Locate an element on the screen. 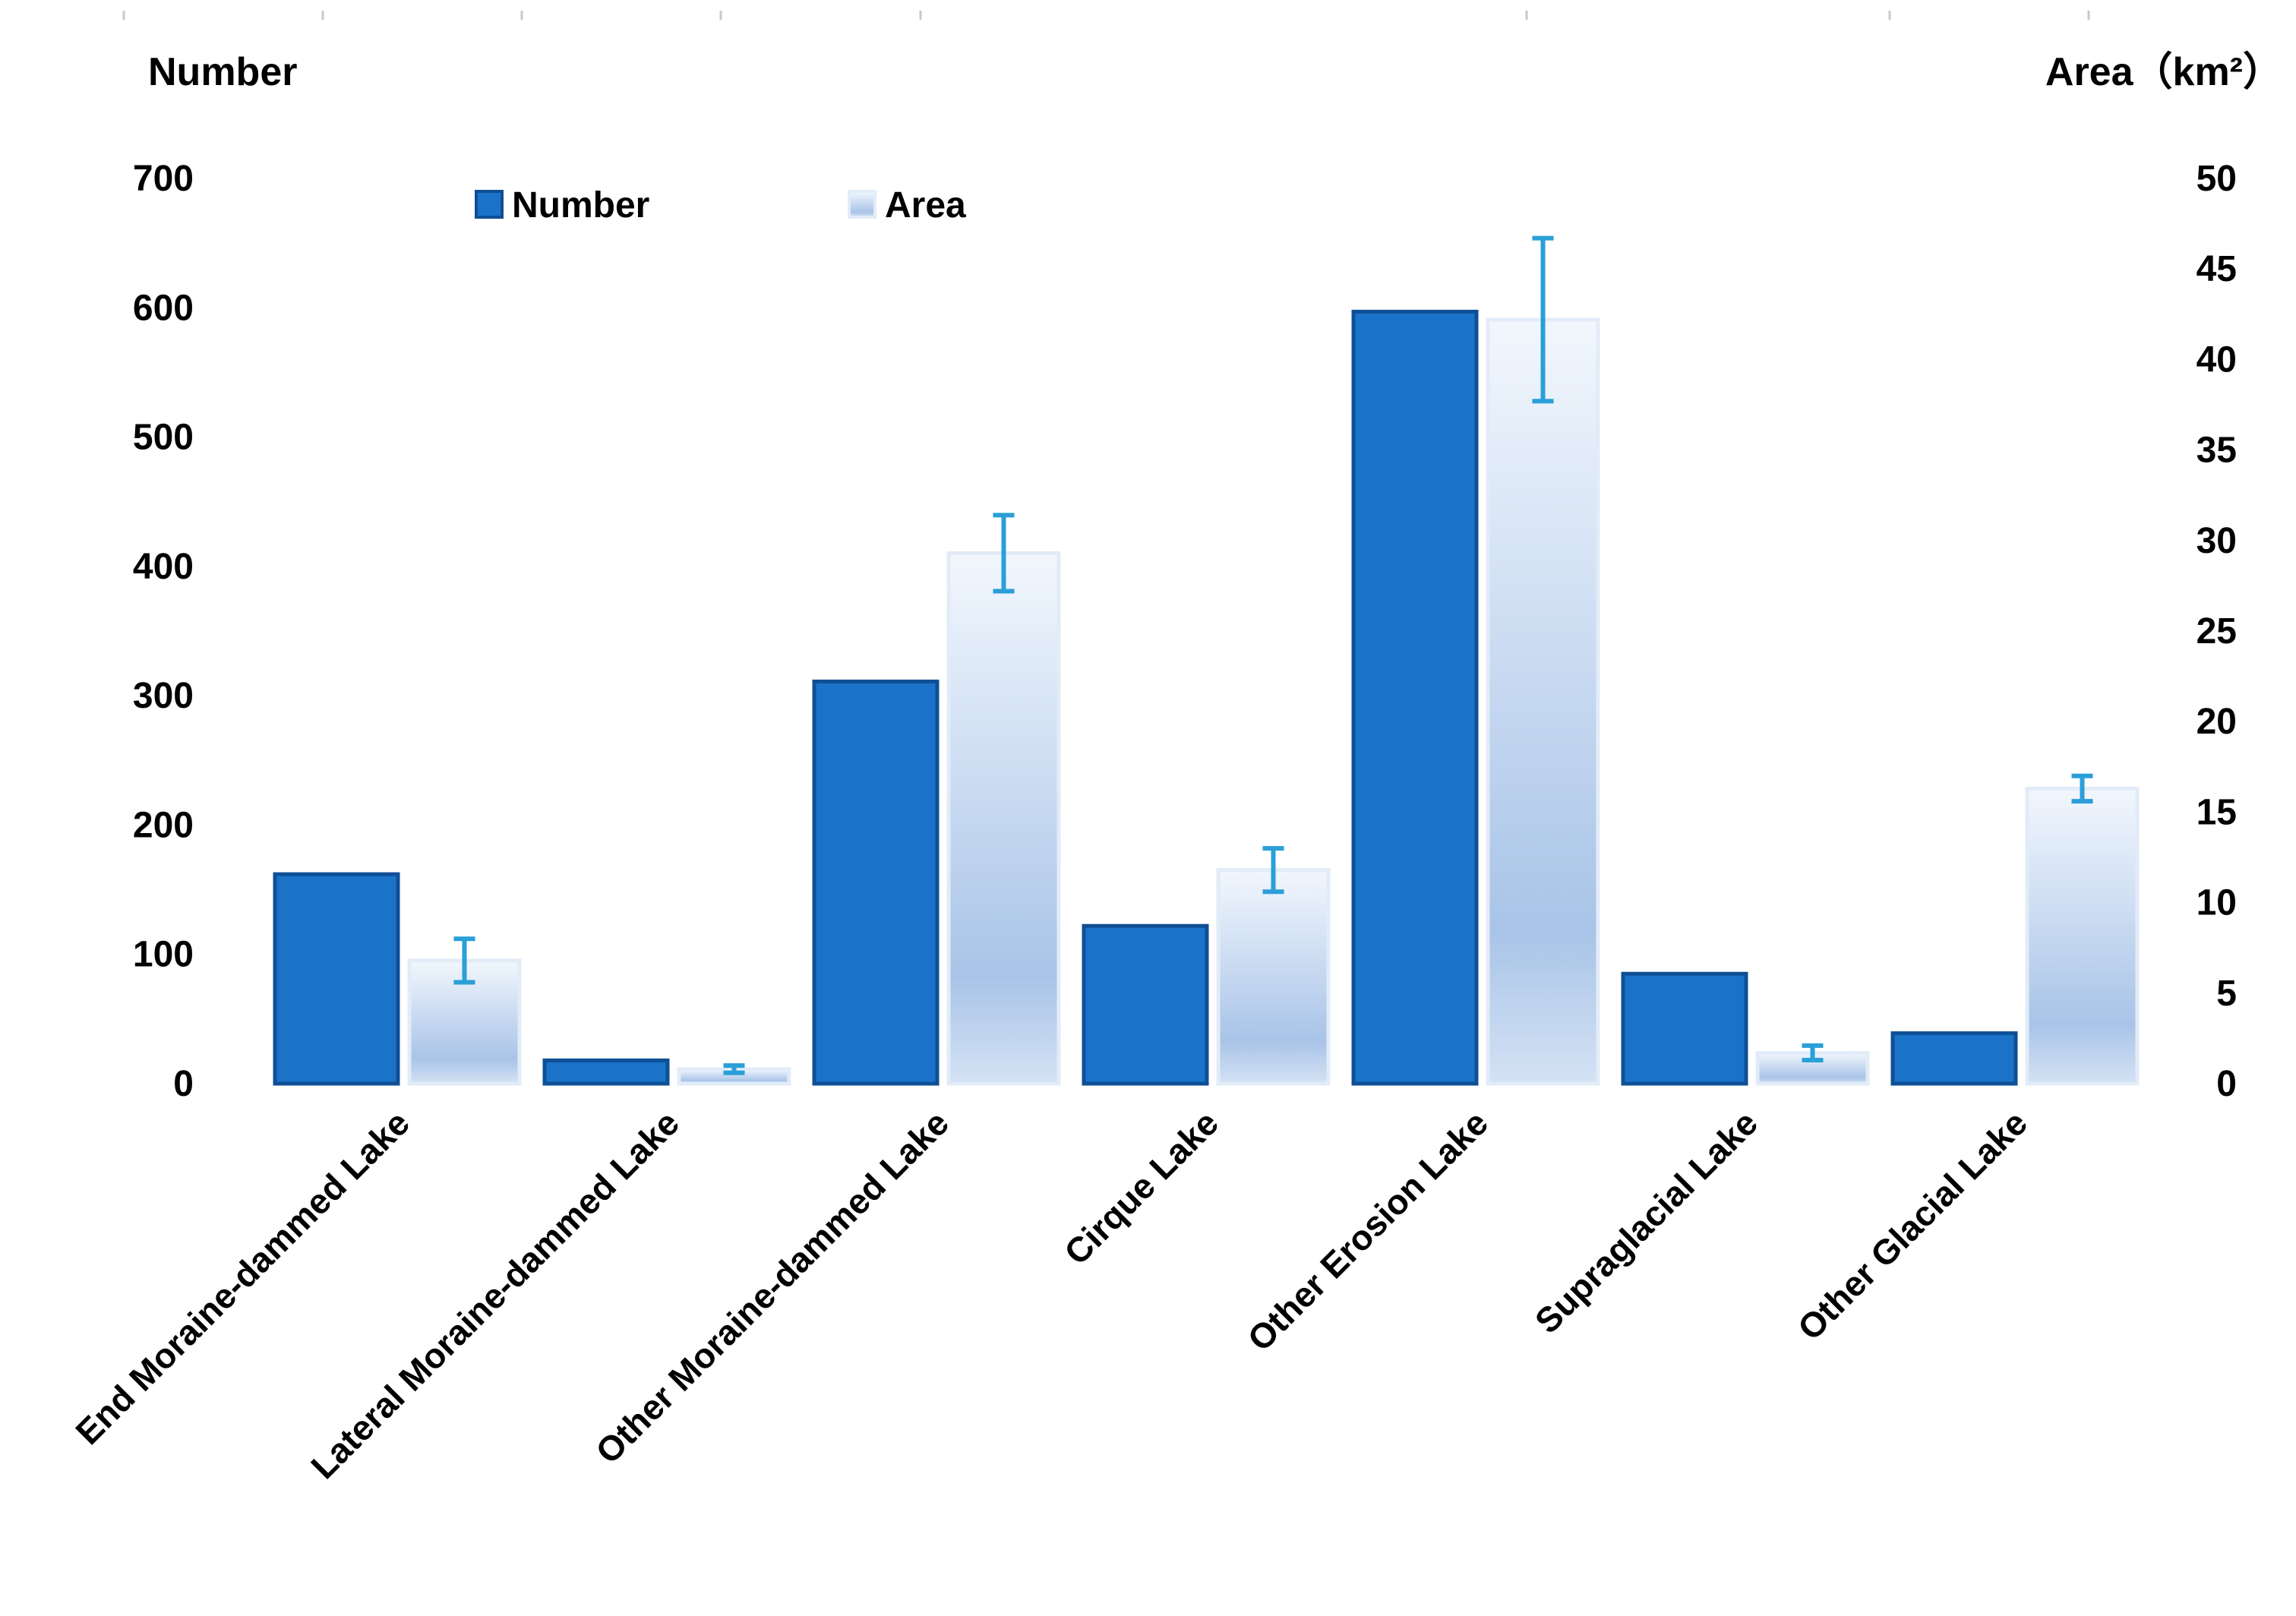 Image resolution: width=2296 pixels, height=1616 pixels. category-label: Other Erosion Lake is located at coordinates (1367, 1231).